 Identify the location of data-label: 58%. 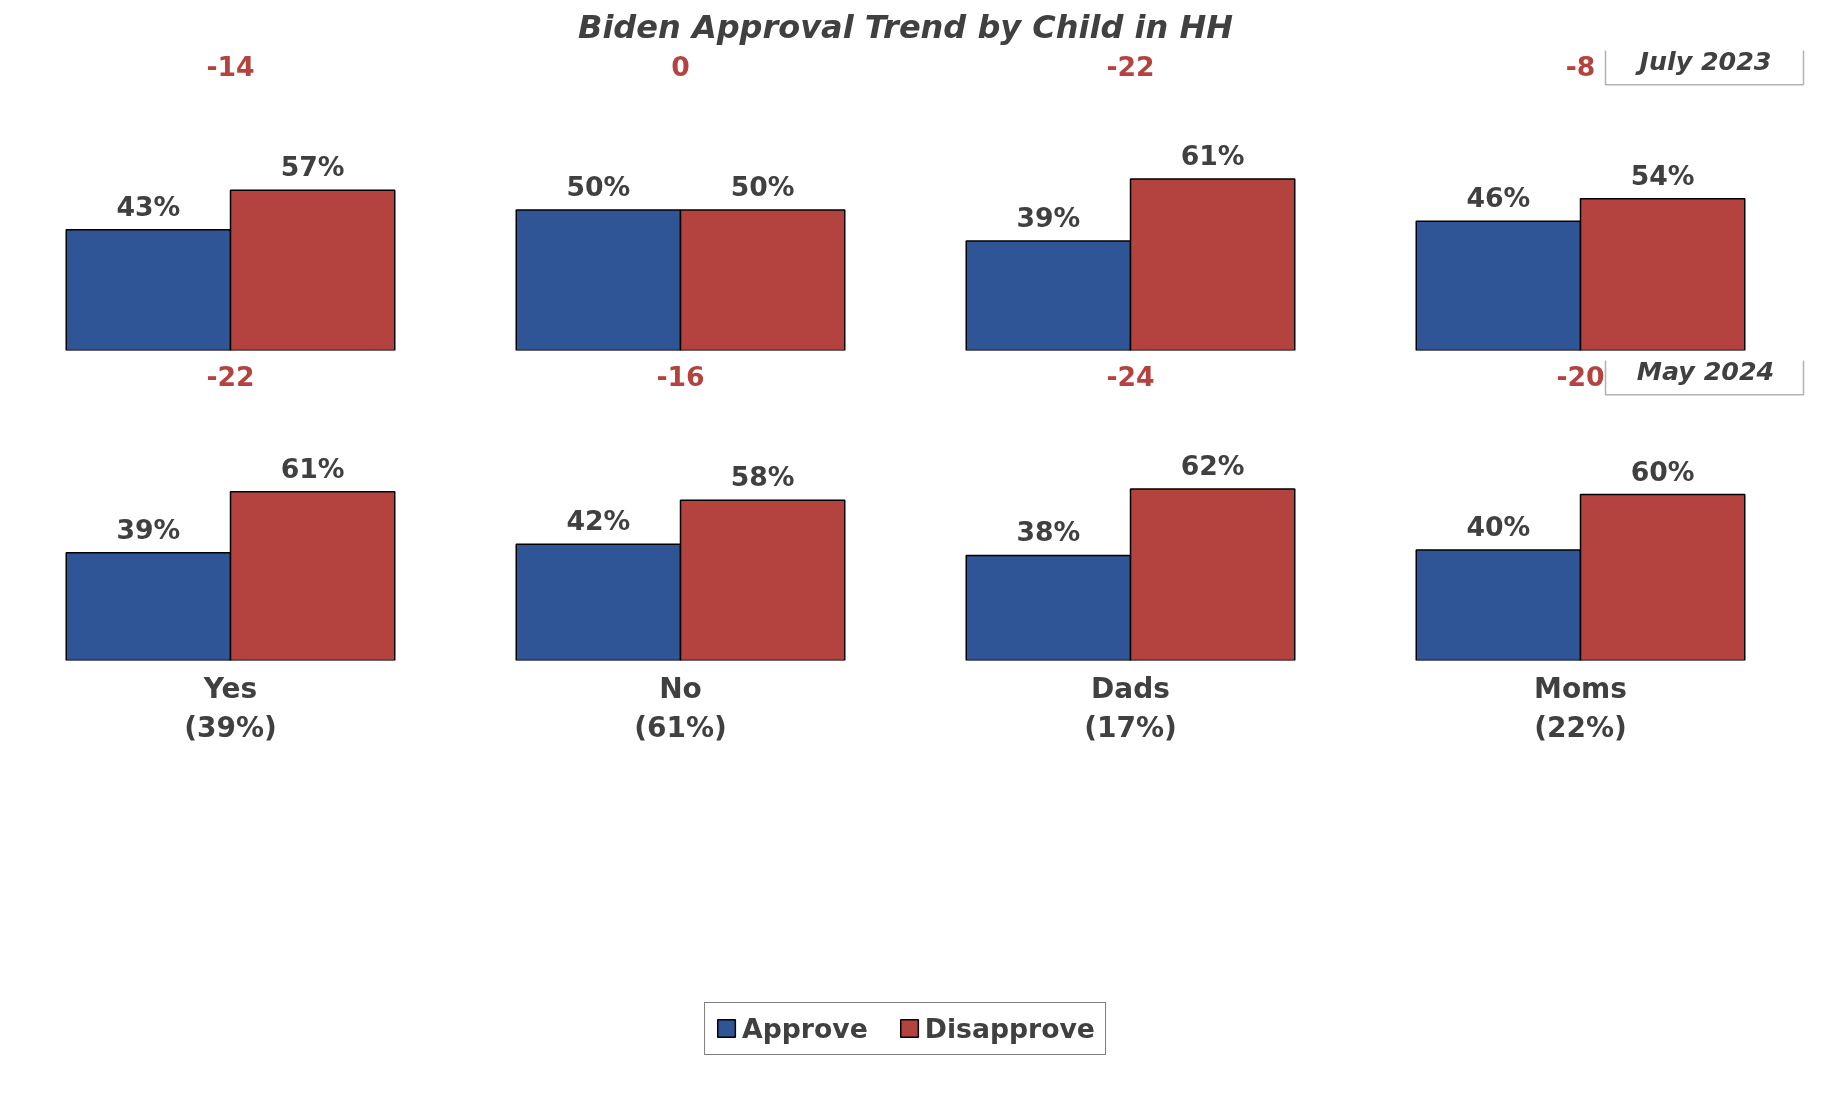
(762, 477).